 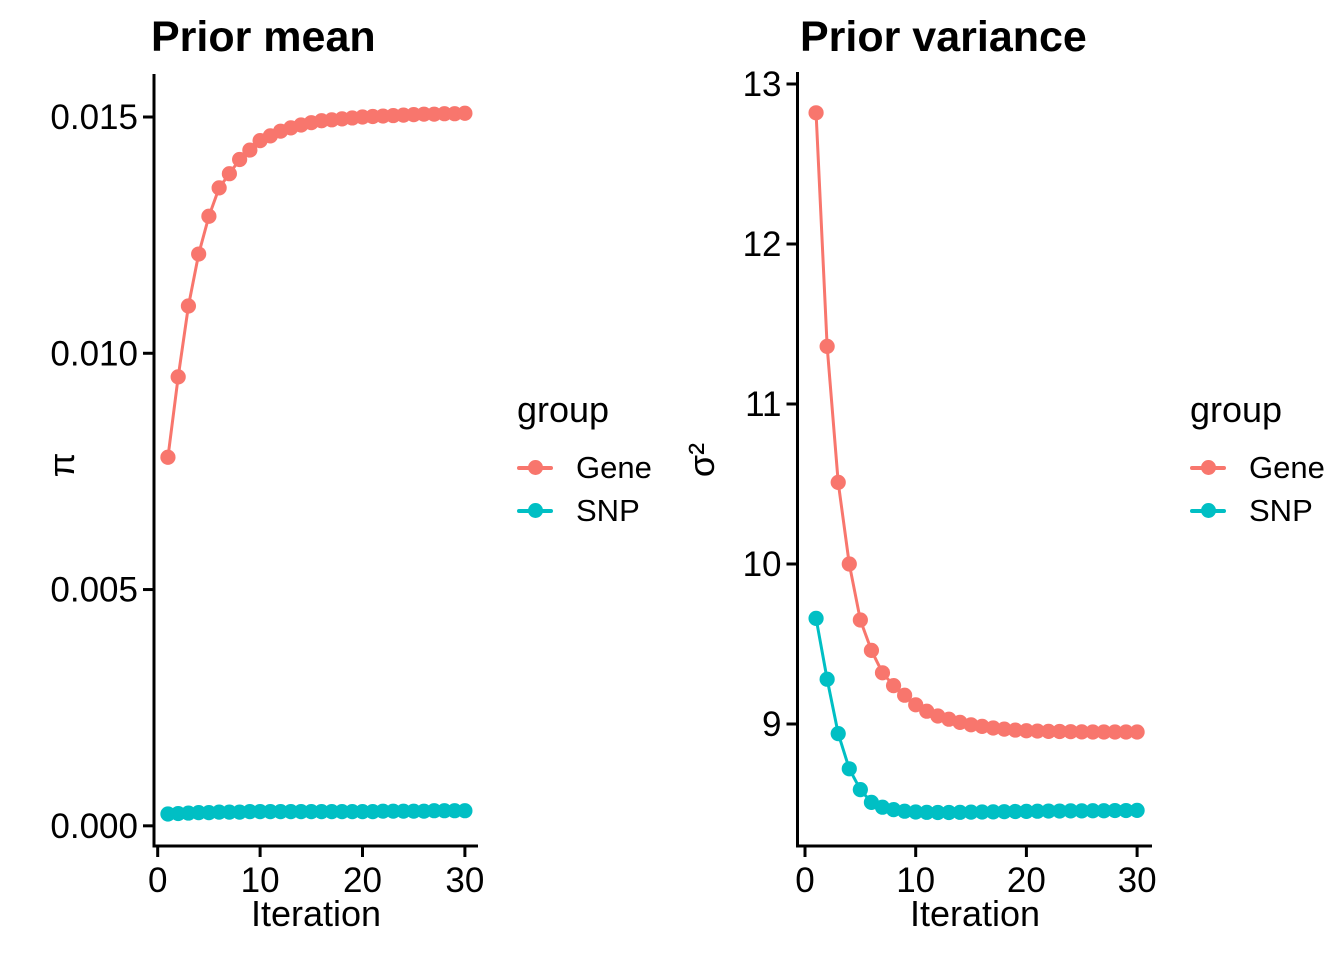 I want to click on left-legend: group Gene SNP, so click(x=584, y=460).